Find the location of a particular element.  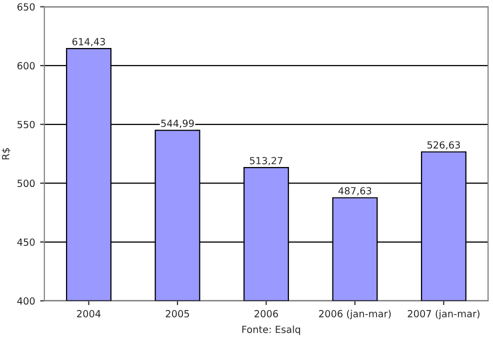

y-axis-title: R$ is located at coordinates (6, 154).